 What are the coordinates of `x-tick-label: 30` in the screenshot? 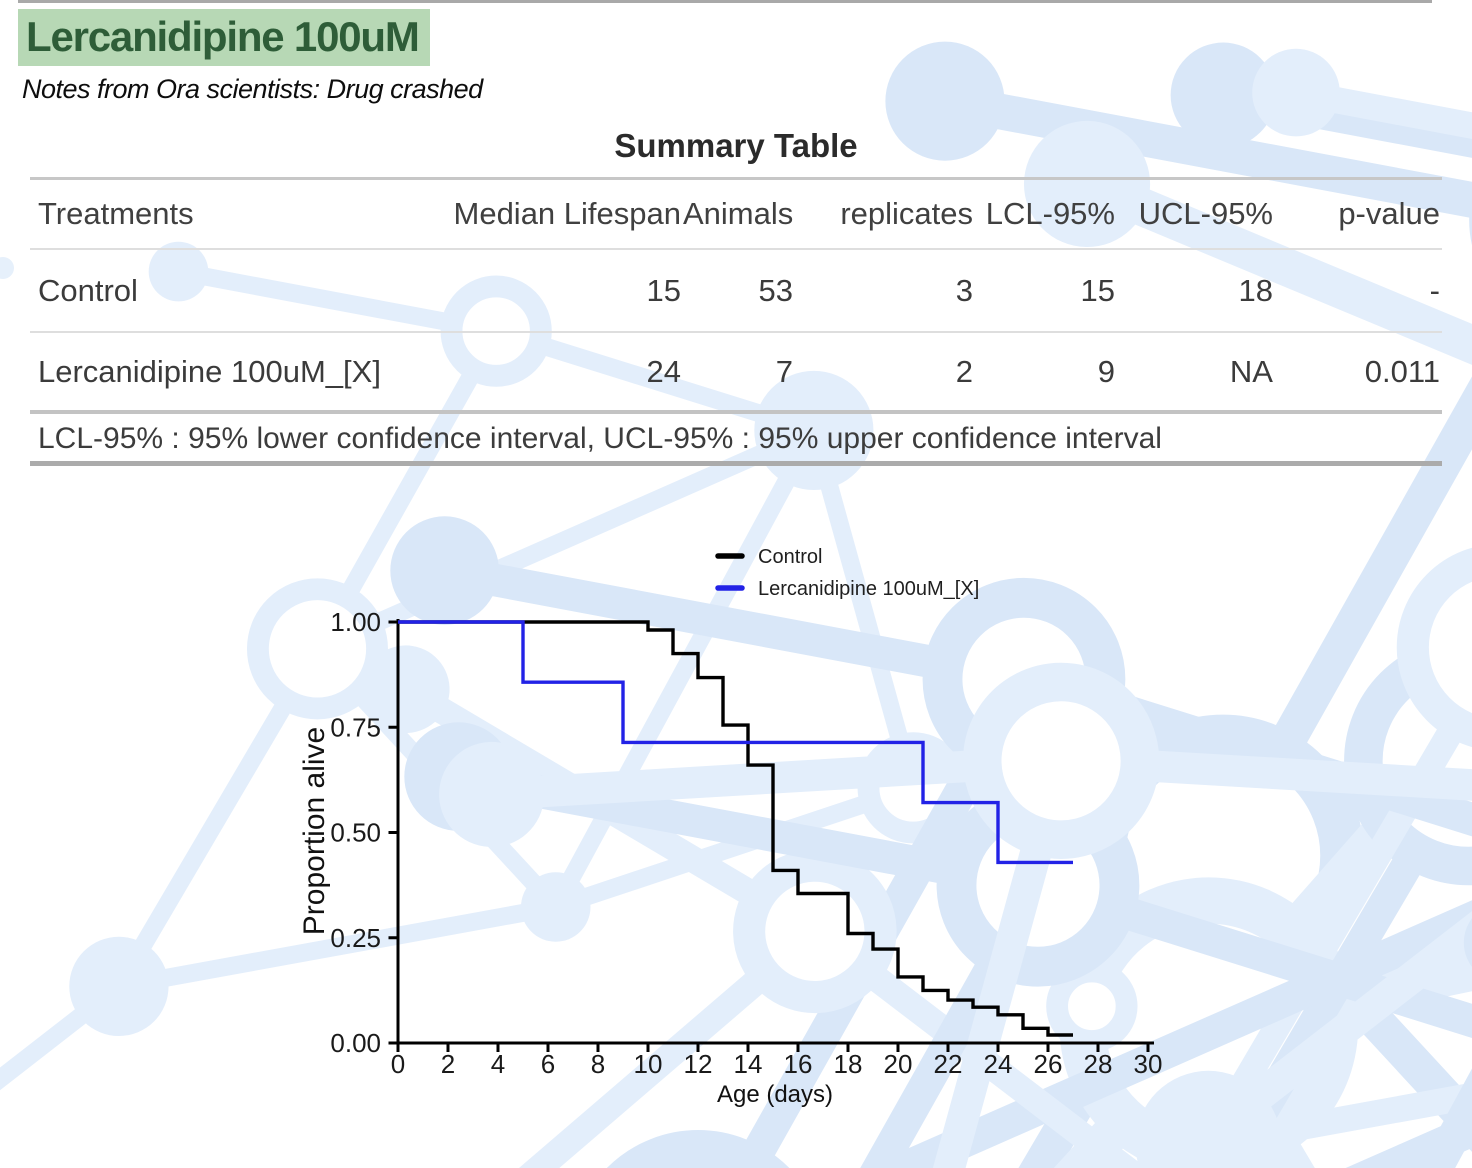 It's located at (1148, 1064).